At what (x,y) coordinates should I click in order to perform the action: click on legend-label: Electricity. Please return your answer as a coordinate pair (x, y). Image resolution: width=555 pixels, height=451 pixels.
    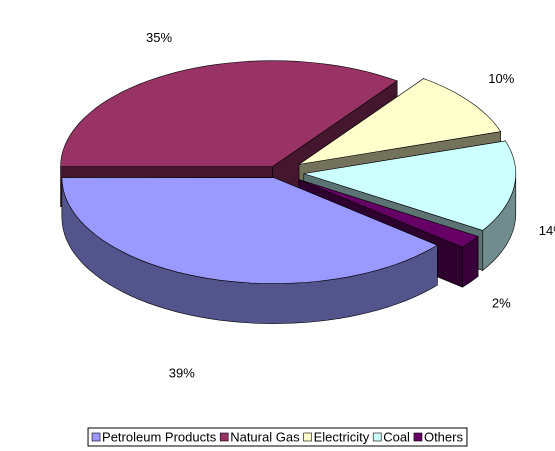
    Looking at the image, I should click on (342, 436).